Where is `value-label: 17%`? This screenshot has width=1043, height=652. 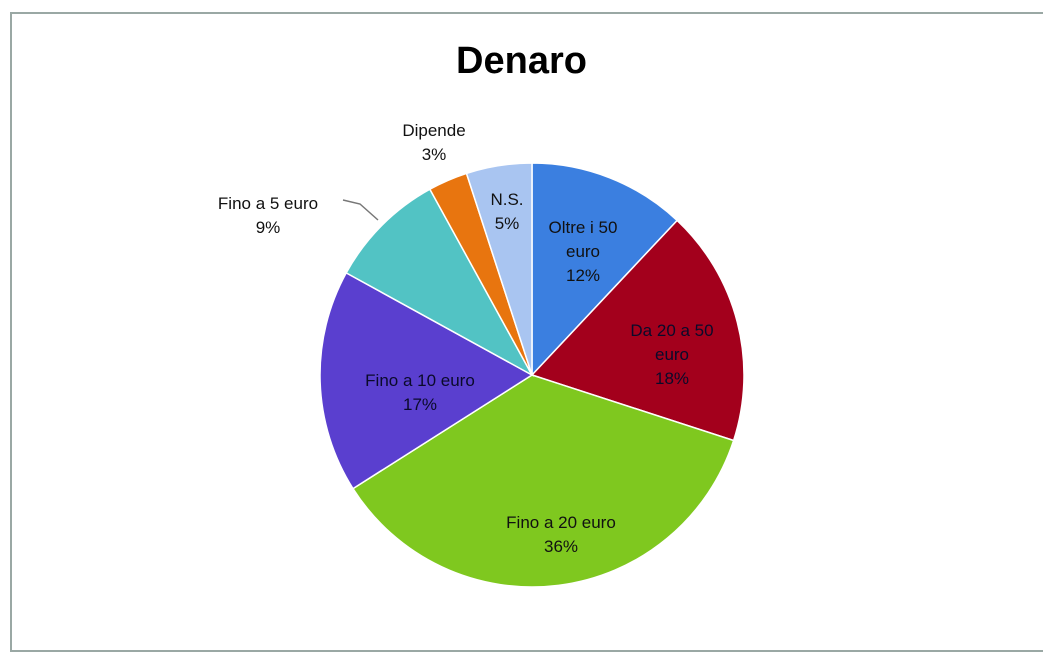 value-label: 17% is located at coordinates (420, 404).